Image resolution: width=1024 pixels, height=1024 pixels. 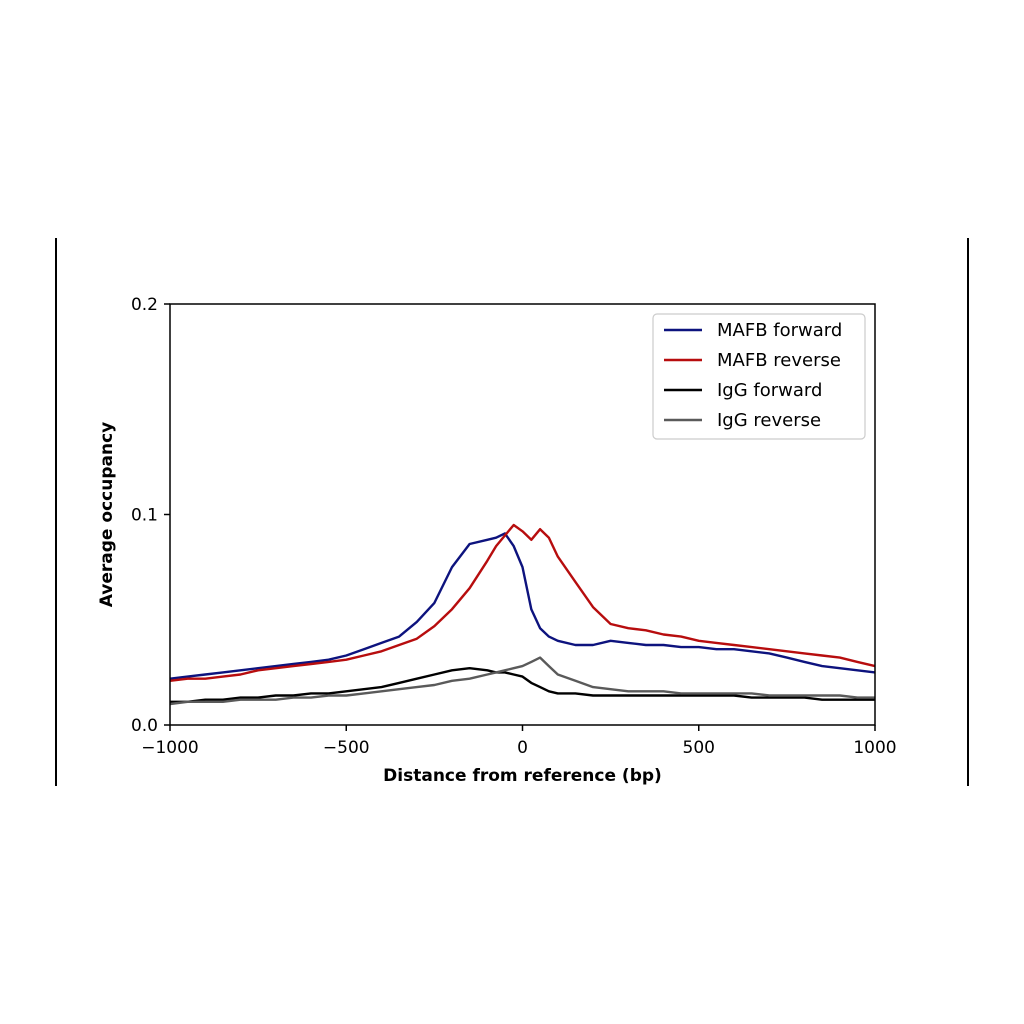 I want to click on x-tick-label: 500, so click(x=699, y=748).